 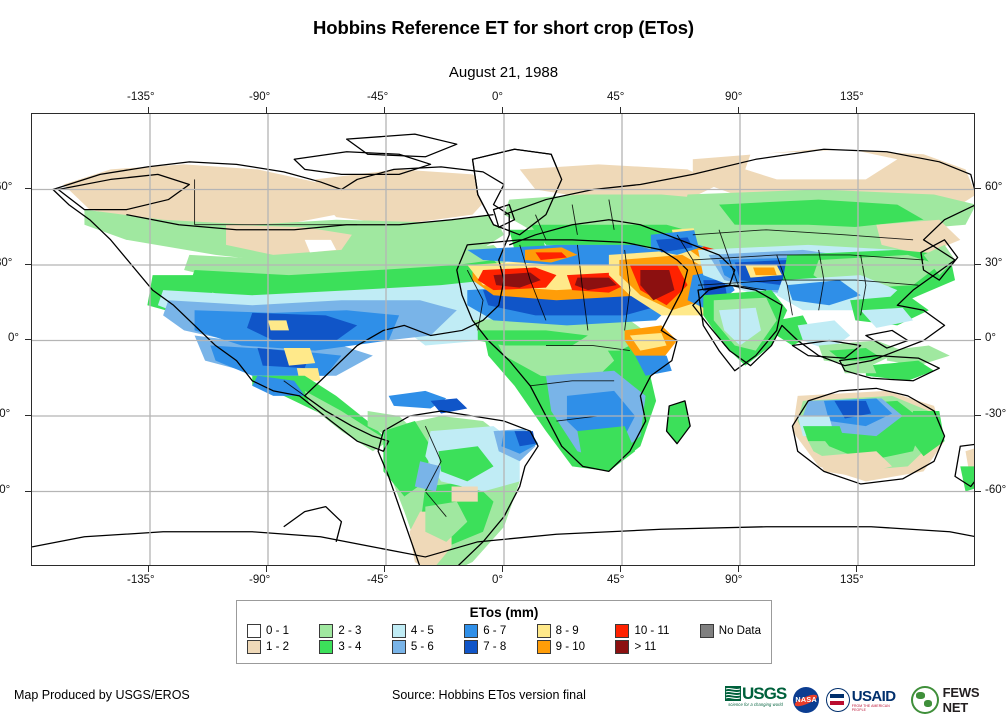 What do you see at coordinates (422, 631) in the screenshot?
I see `legend-label-4: 4 - 5` at bounding box center [422, 631].